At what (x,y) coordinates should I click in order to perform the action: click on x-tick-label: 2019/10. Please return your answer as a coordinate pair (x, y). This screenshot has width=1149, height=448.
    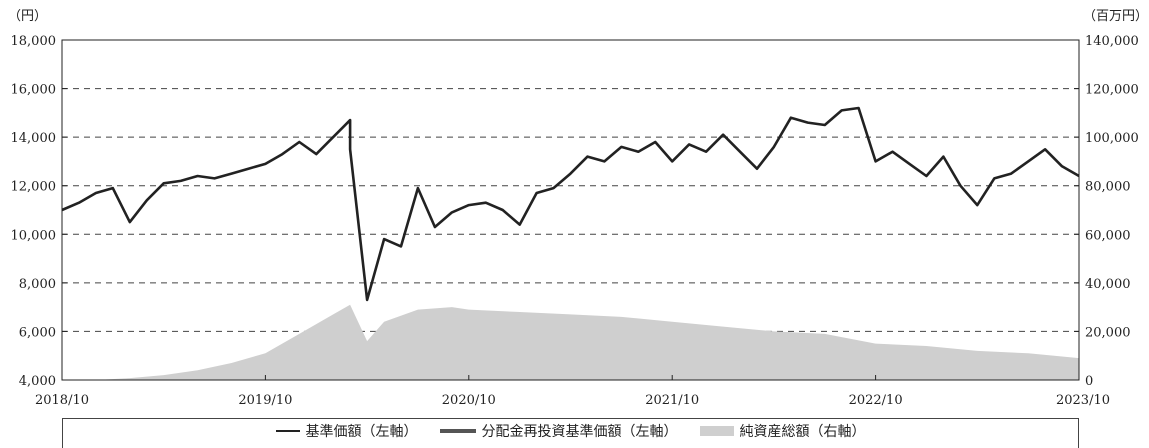
    Looking at the image, I should click on (265, 400).